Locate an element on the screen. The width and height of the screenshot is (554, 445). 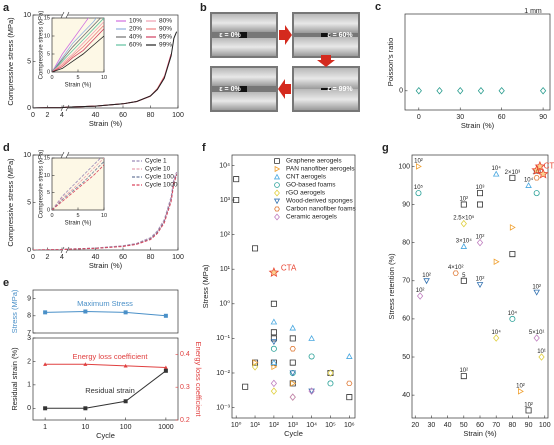
axis-break is located at coordinates (65, 155).